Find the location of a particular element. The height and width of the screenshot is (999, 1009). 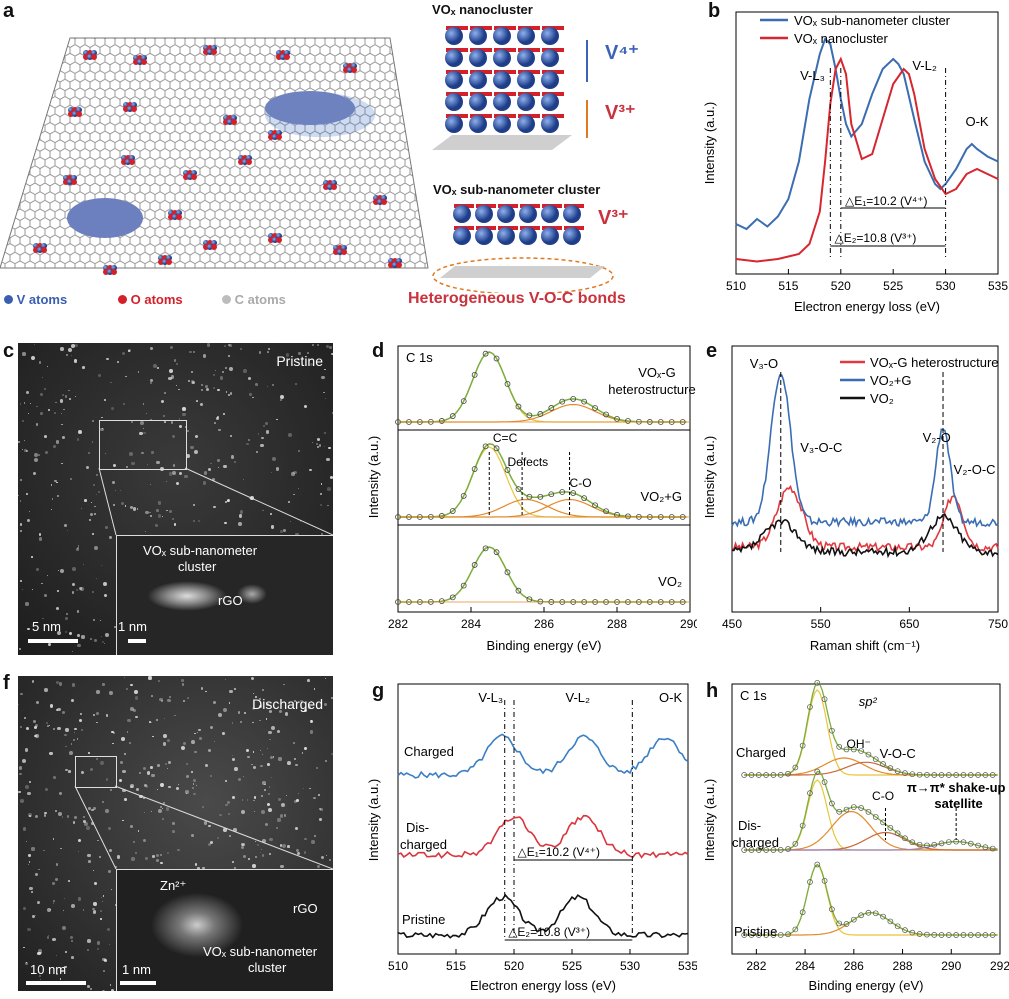

inset-label-zn: Zn²⁺ is located at coordinates (173, 885).